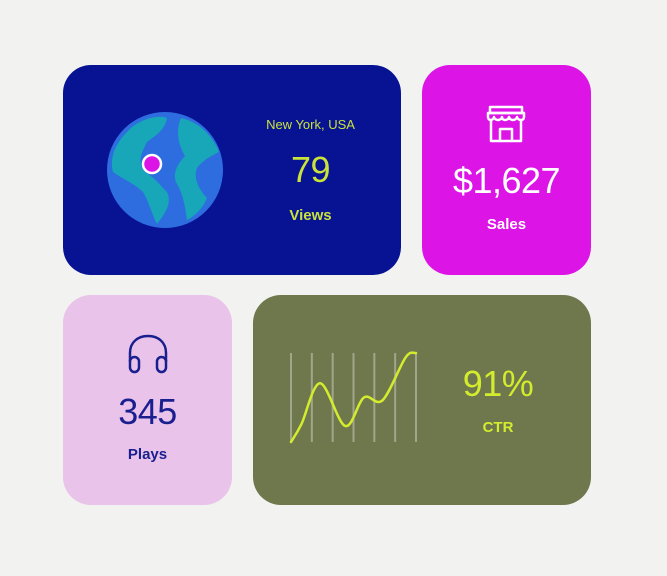  What do you see at coordinates (498, 383) in the screenshot?
I see `ctr-value: 91%` at bounding box center [498, 383].